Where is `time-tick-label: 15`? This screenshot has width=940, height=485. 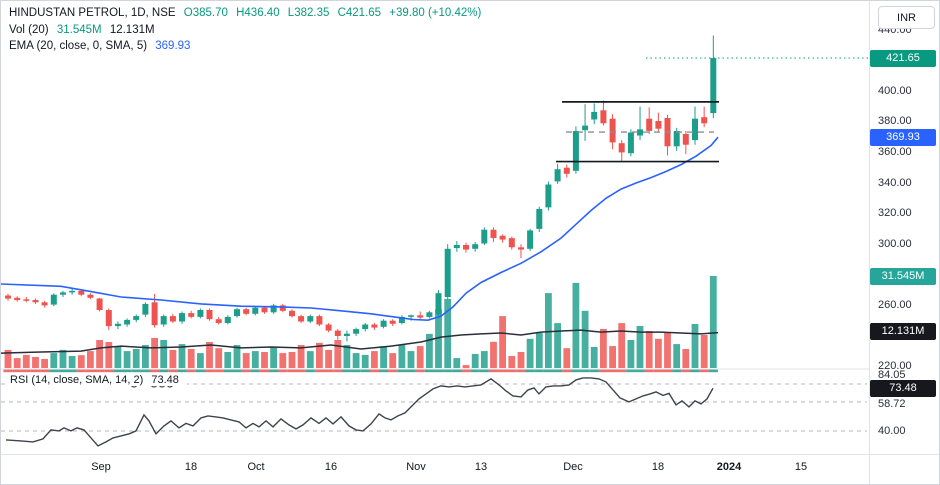
time-tick-label: 15 is located at coordinates (801, 467).